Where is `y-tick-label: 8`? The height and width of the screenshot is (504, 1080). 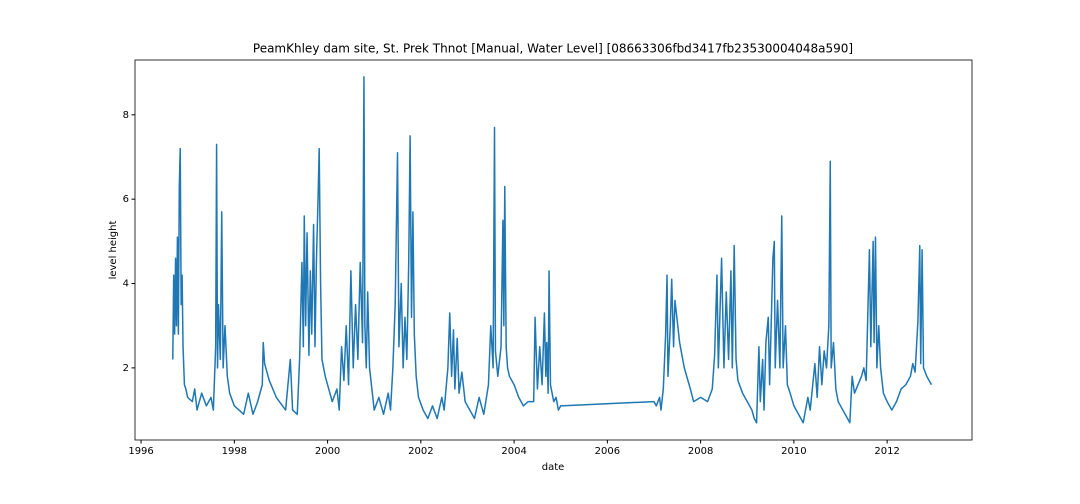 y-tick-label: 8 is located at coordinates (126, 115).